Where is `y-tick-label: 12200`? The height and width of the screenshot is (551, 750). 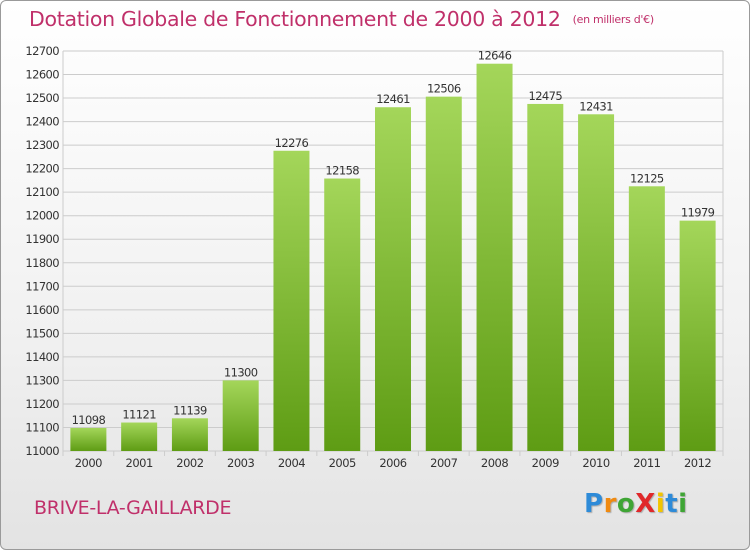 y-tick-label: 12200 is located at coordinates (42, 169).